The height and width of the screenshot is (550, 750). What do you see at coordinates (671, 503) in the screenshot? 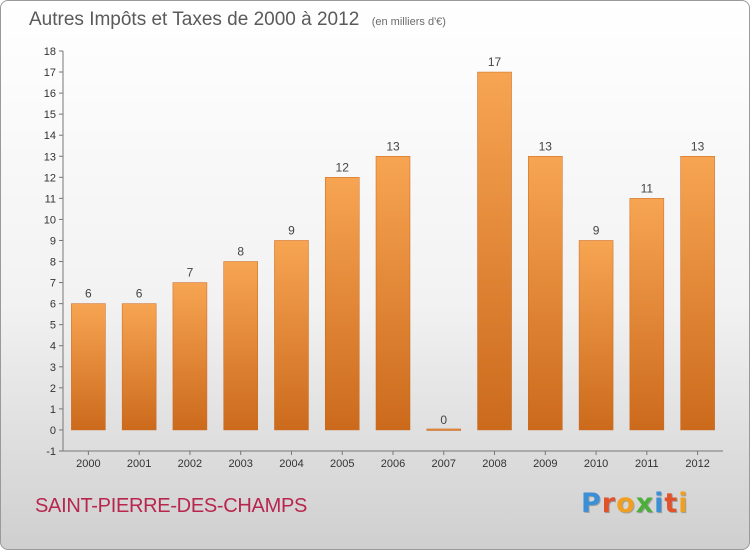
I see `logo-letter: t` at bounding box center [671, 503].